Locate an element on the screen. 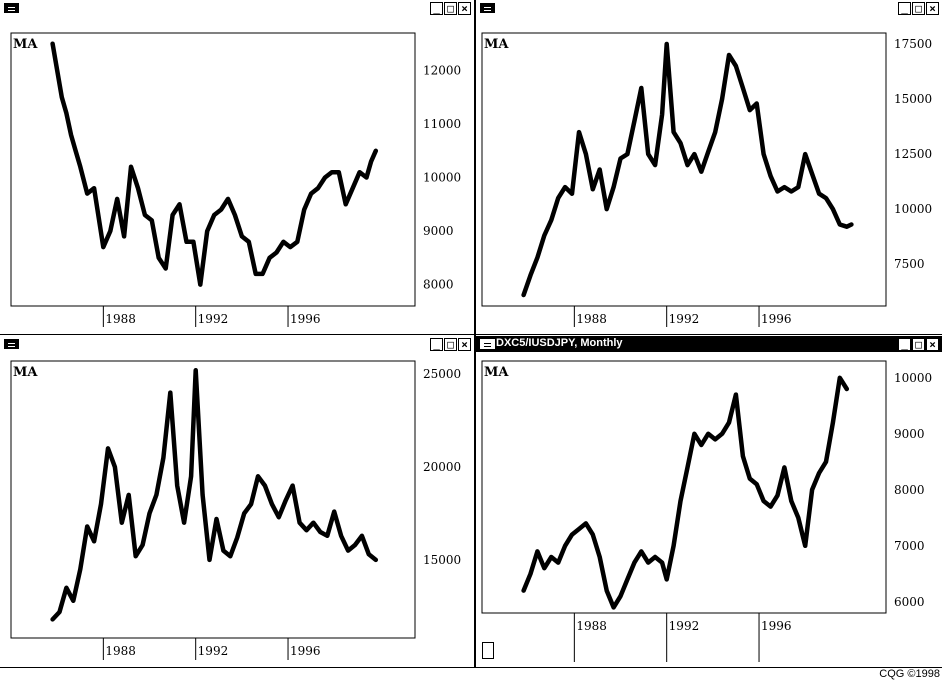 This screenshot has width=942, height=680. y-tick-label: 7000 is located at coordinates (909, 546).